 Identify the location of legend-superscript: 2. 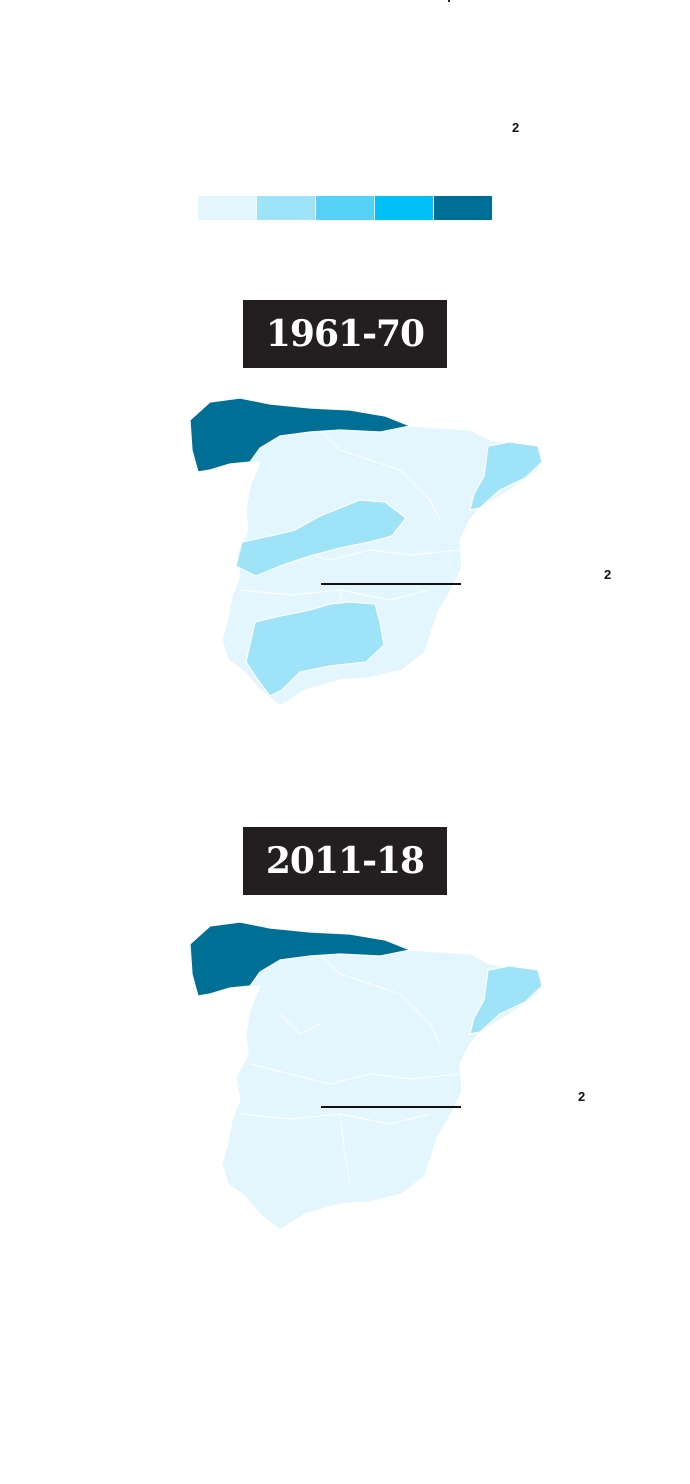
(516, 127).